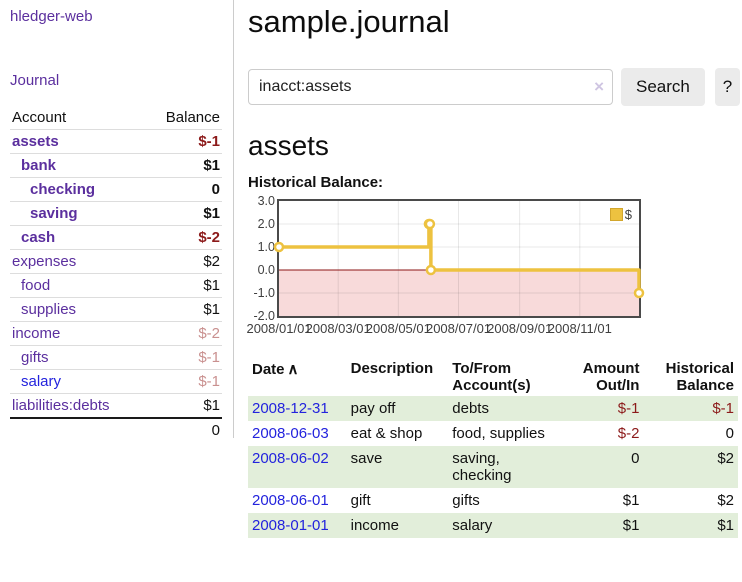 This screenshot has height=582, width=742. What do you see at coordinates (116, 309) in the screenshot?
I see `account-row: supplies $1` at bounding box center [116, 309].